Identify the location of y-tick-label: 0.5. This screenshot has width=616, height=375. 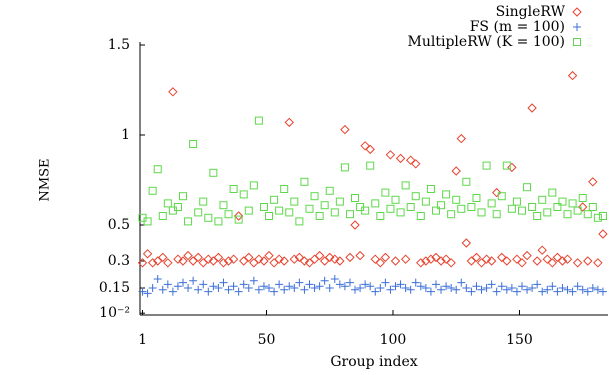
(119, 225).